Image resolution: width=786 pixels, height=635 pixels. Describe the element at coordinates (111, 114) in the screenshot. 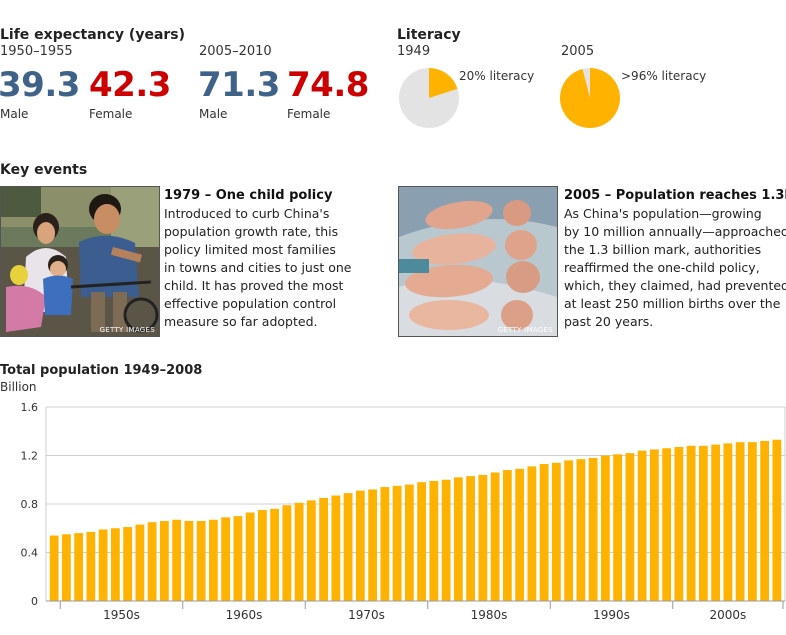

I see `female-label-1: Female` at that location.